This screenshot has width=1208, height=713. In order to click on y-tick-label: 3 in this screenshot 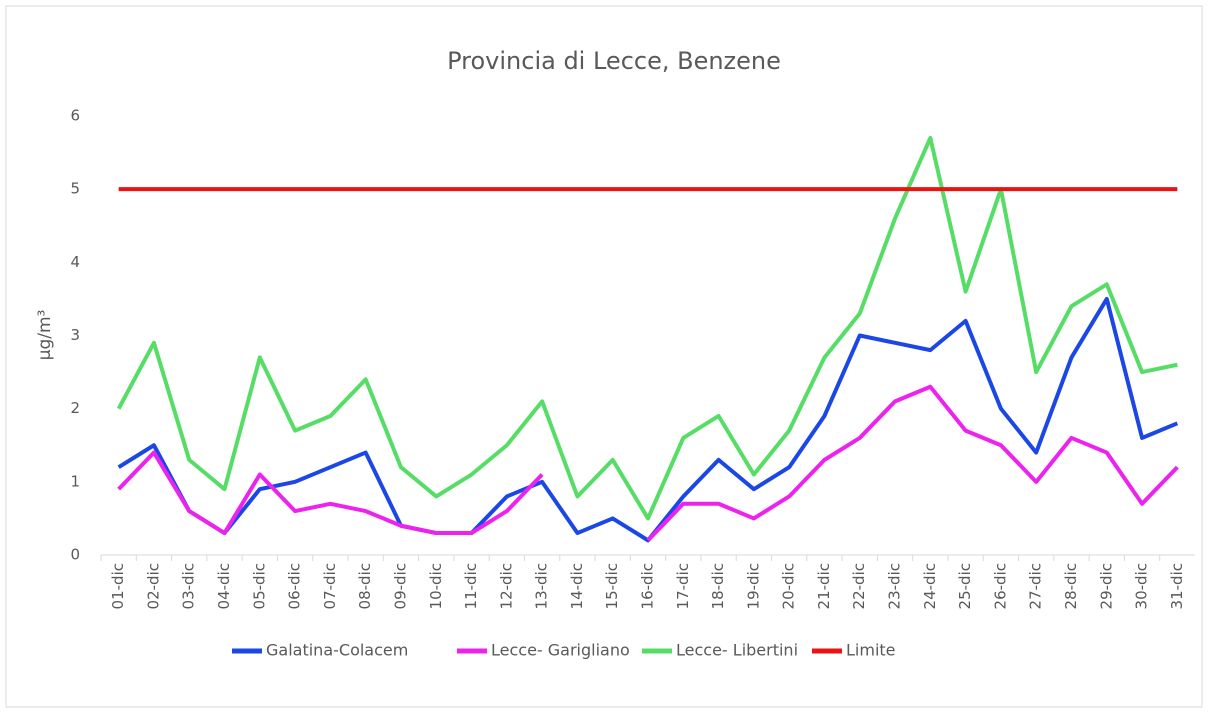, I will do `click(75, 335)`.